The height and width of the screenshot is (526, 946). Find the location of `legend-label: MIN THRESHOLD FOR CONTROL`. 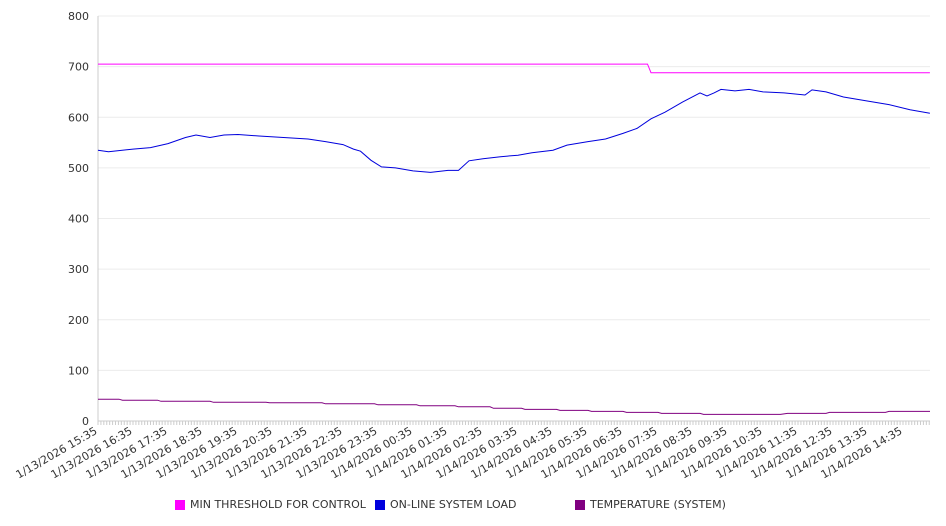

legend-label: MIN THRESHOLD FOR CONTROL is located at coordinates (278, 504).